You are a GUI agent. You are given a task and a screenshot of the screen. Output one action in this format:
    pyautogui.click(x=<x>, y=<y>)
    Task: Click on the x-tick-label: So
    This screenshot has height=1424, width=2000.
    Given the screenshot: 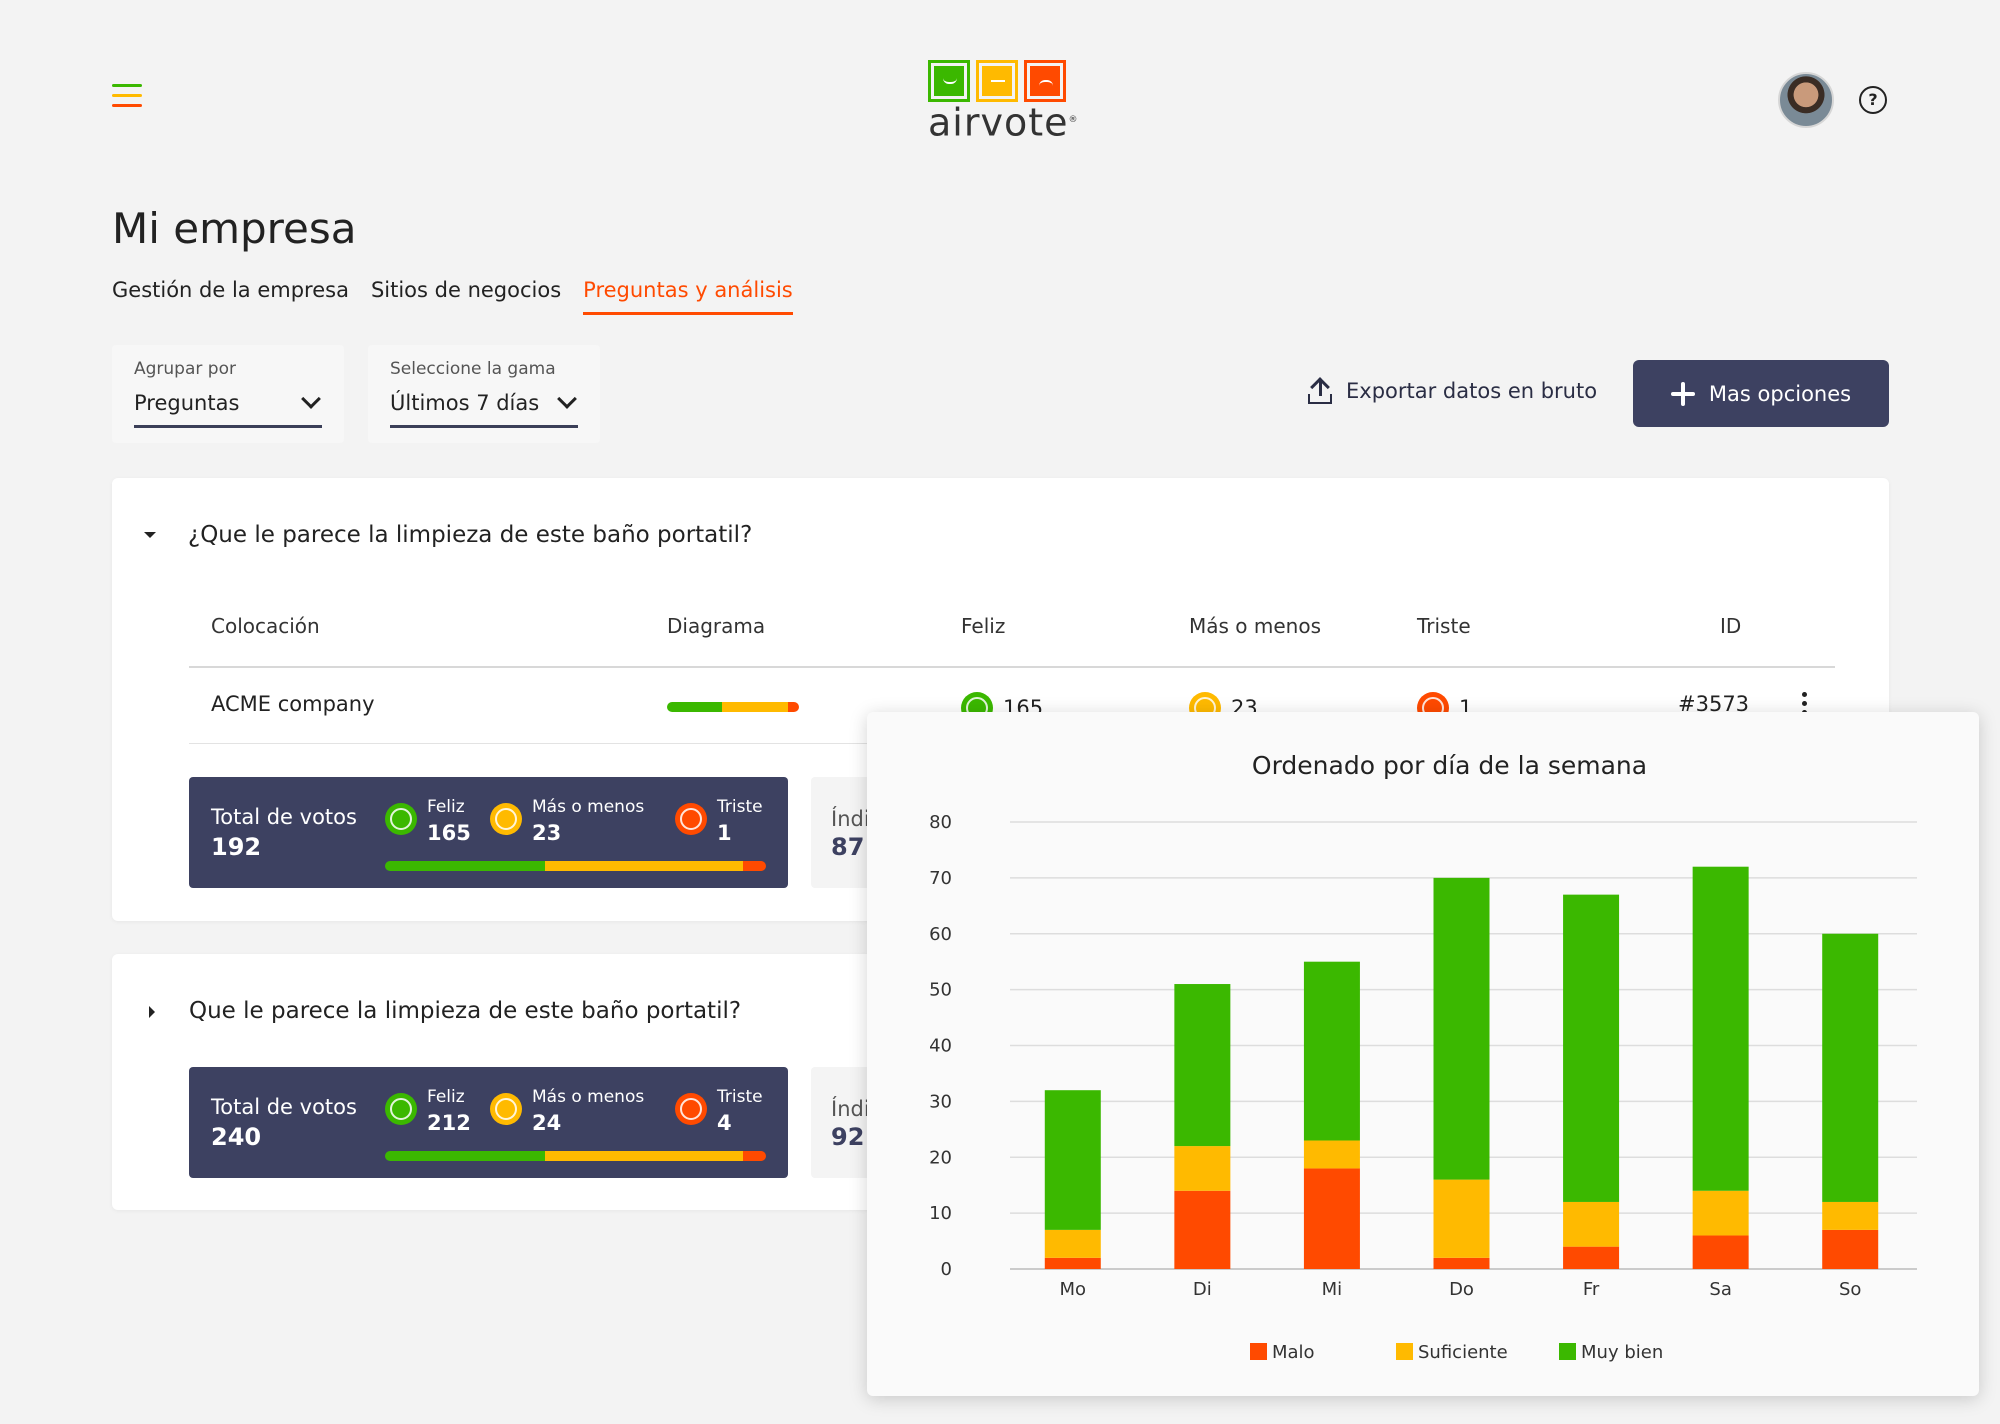 What is the action you would take?
    pyautogui.click(x=1850, y=1289)
    